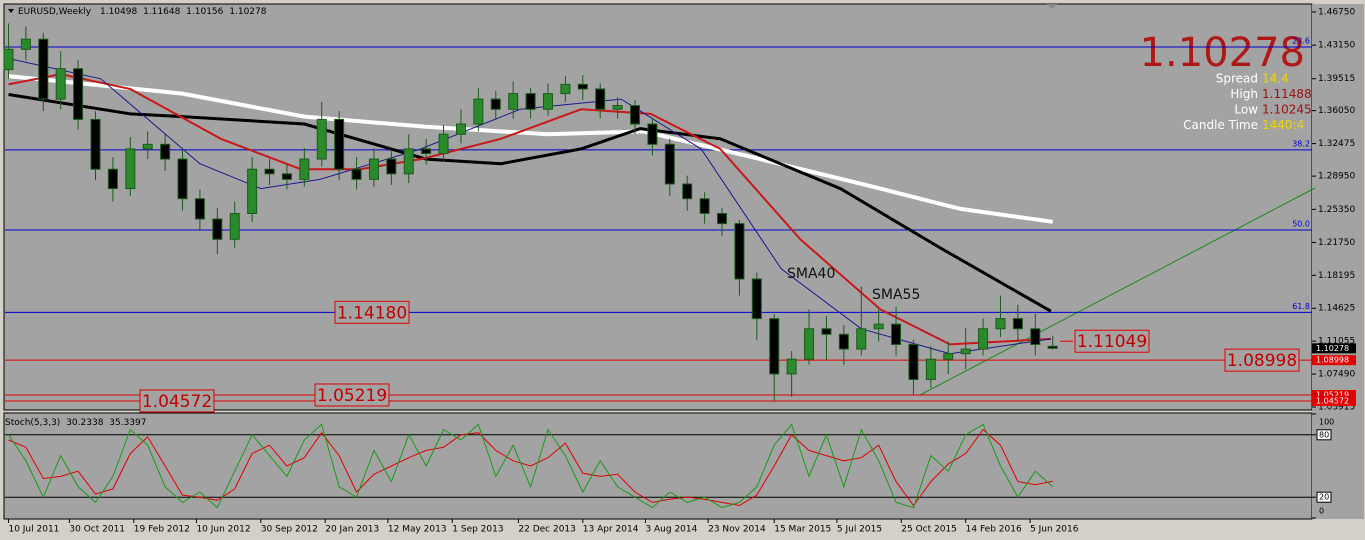  What do you see at coordinates (84, 423) in the screenshot?
I see `stoch-k-value: 30.2338` at bounding box center [84, 423].